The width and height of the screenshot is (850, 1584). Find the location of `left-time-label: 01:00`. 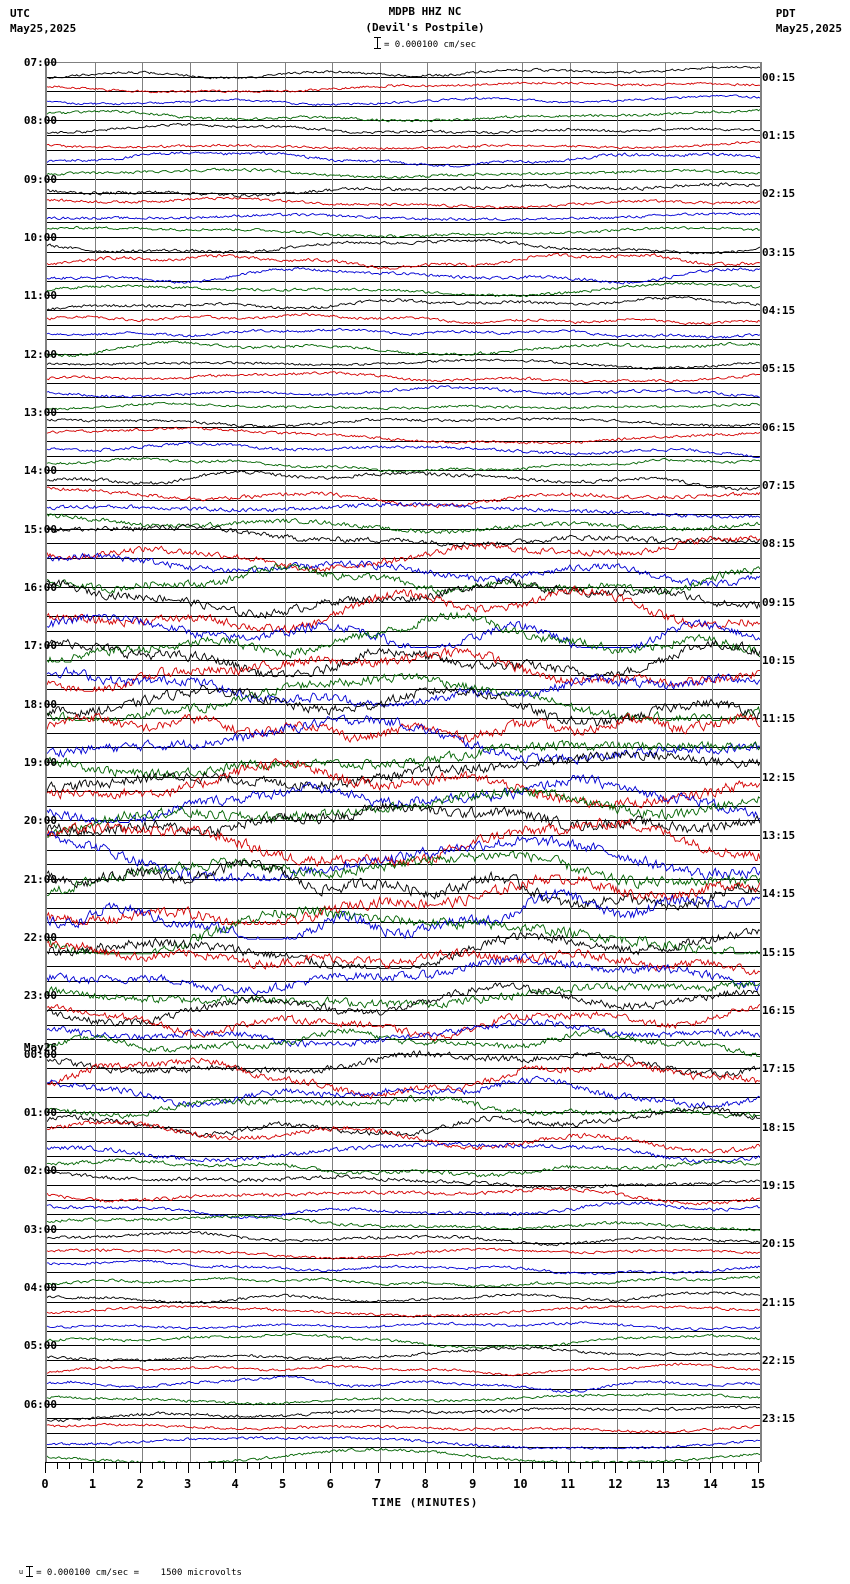

left-time-label: 01:00 is located at coordinates (40, 1112).